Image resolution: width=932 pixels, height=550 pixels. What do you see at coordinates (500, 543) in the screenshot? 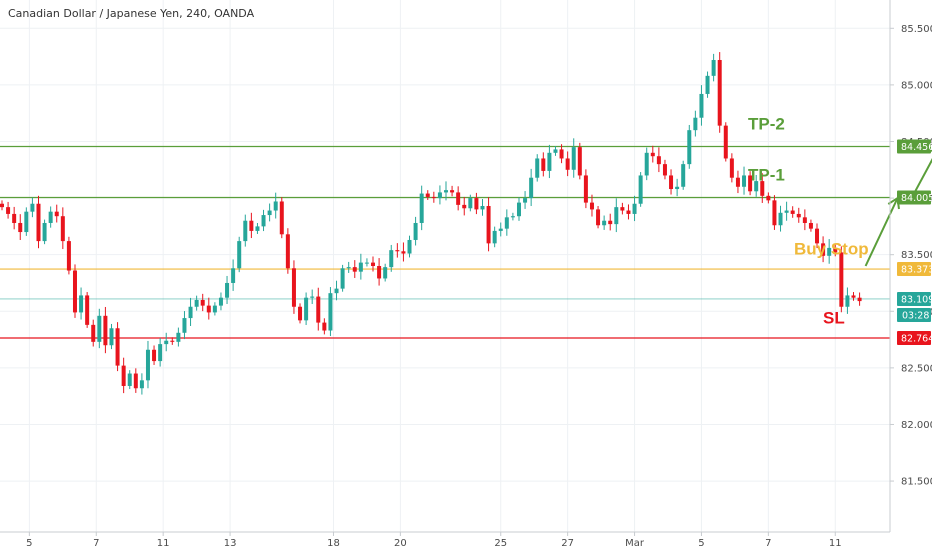
I see `time-tick-label: 25` at bounding box center [500, 543].